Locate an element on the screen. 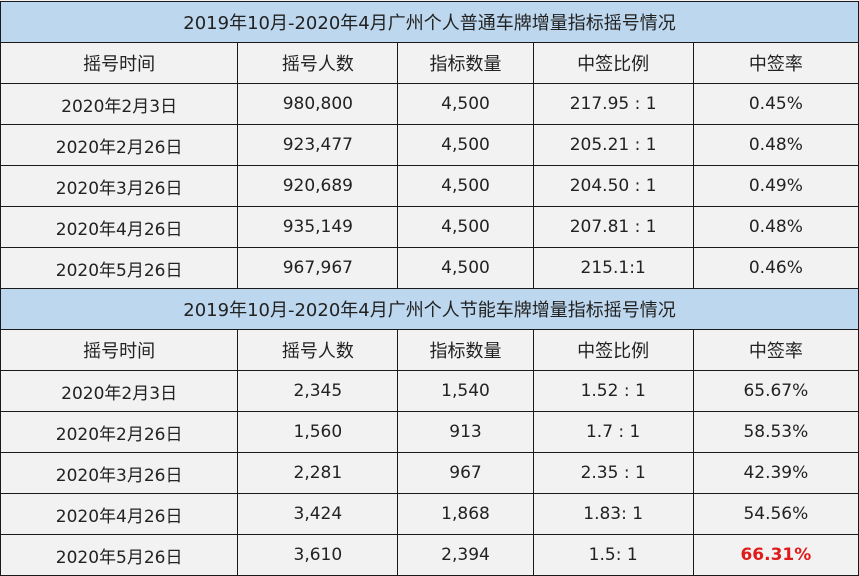  cell-odds-ratio: 217.95 : 1 is located at coordinates (613, 104).